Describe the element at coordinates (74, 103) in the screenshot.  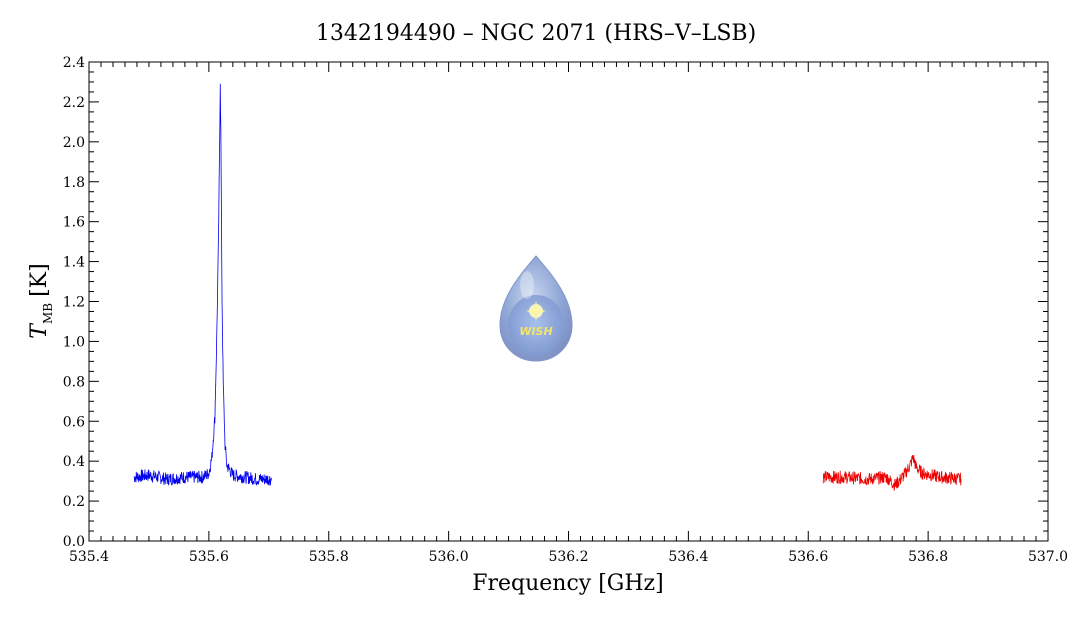
I see `y-tick-label: 2.2` at that location.